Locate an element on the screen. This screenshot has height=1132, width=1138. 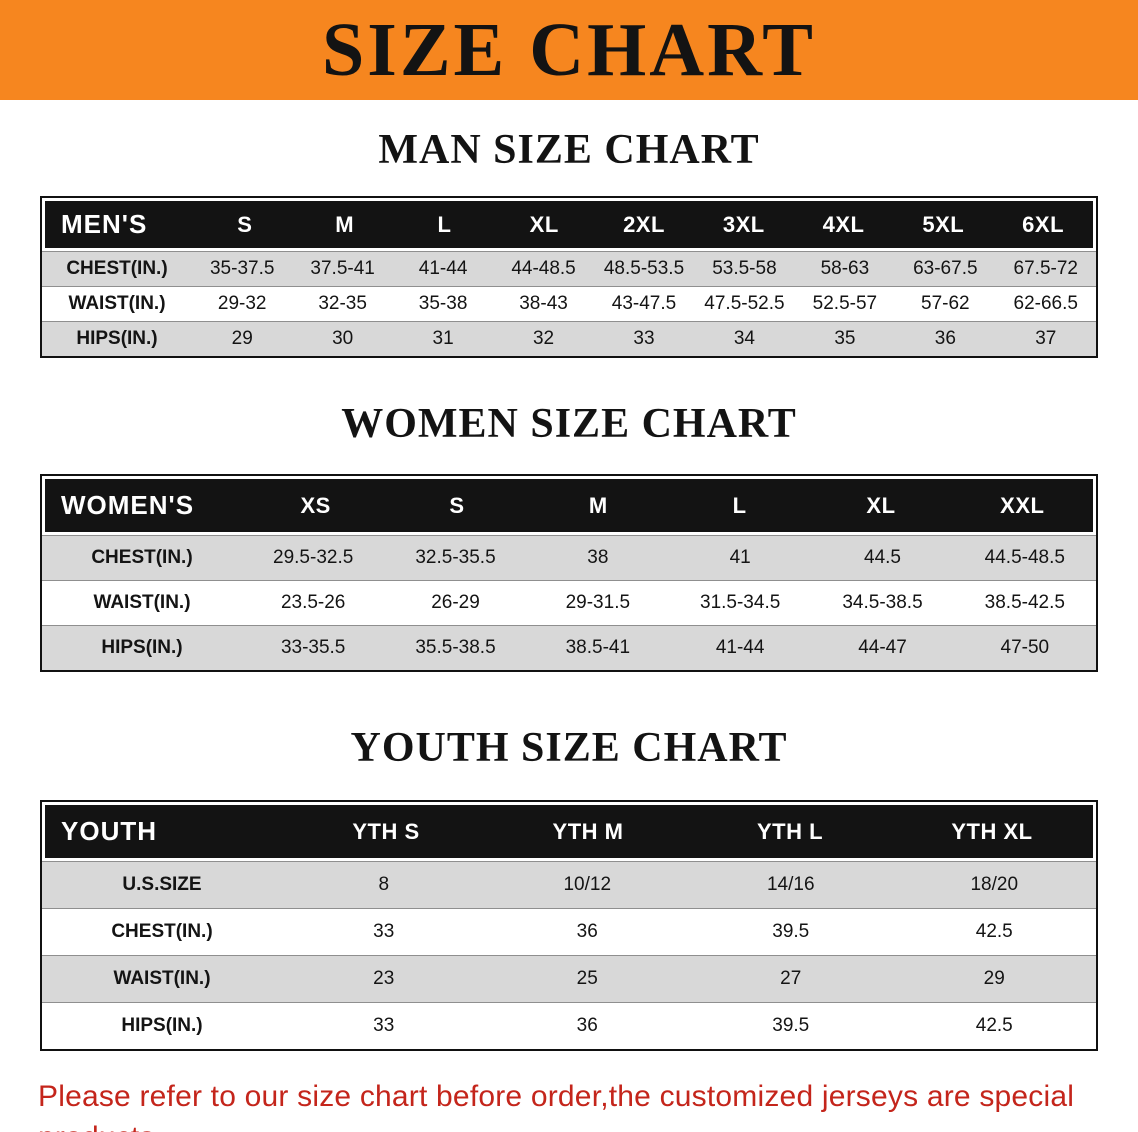
table-cell: 47-50 is located at coordinates (1025, 647).